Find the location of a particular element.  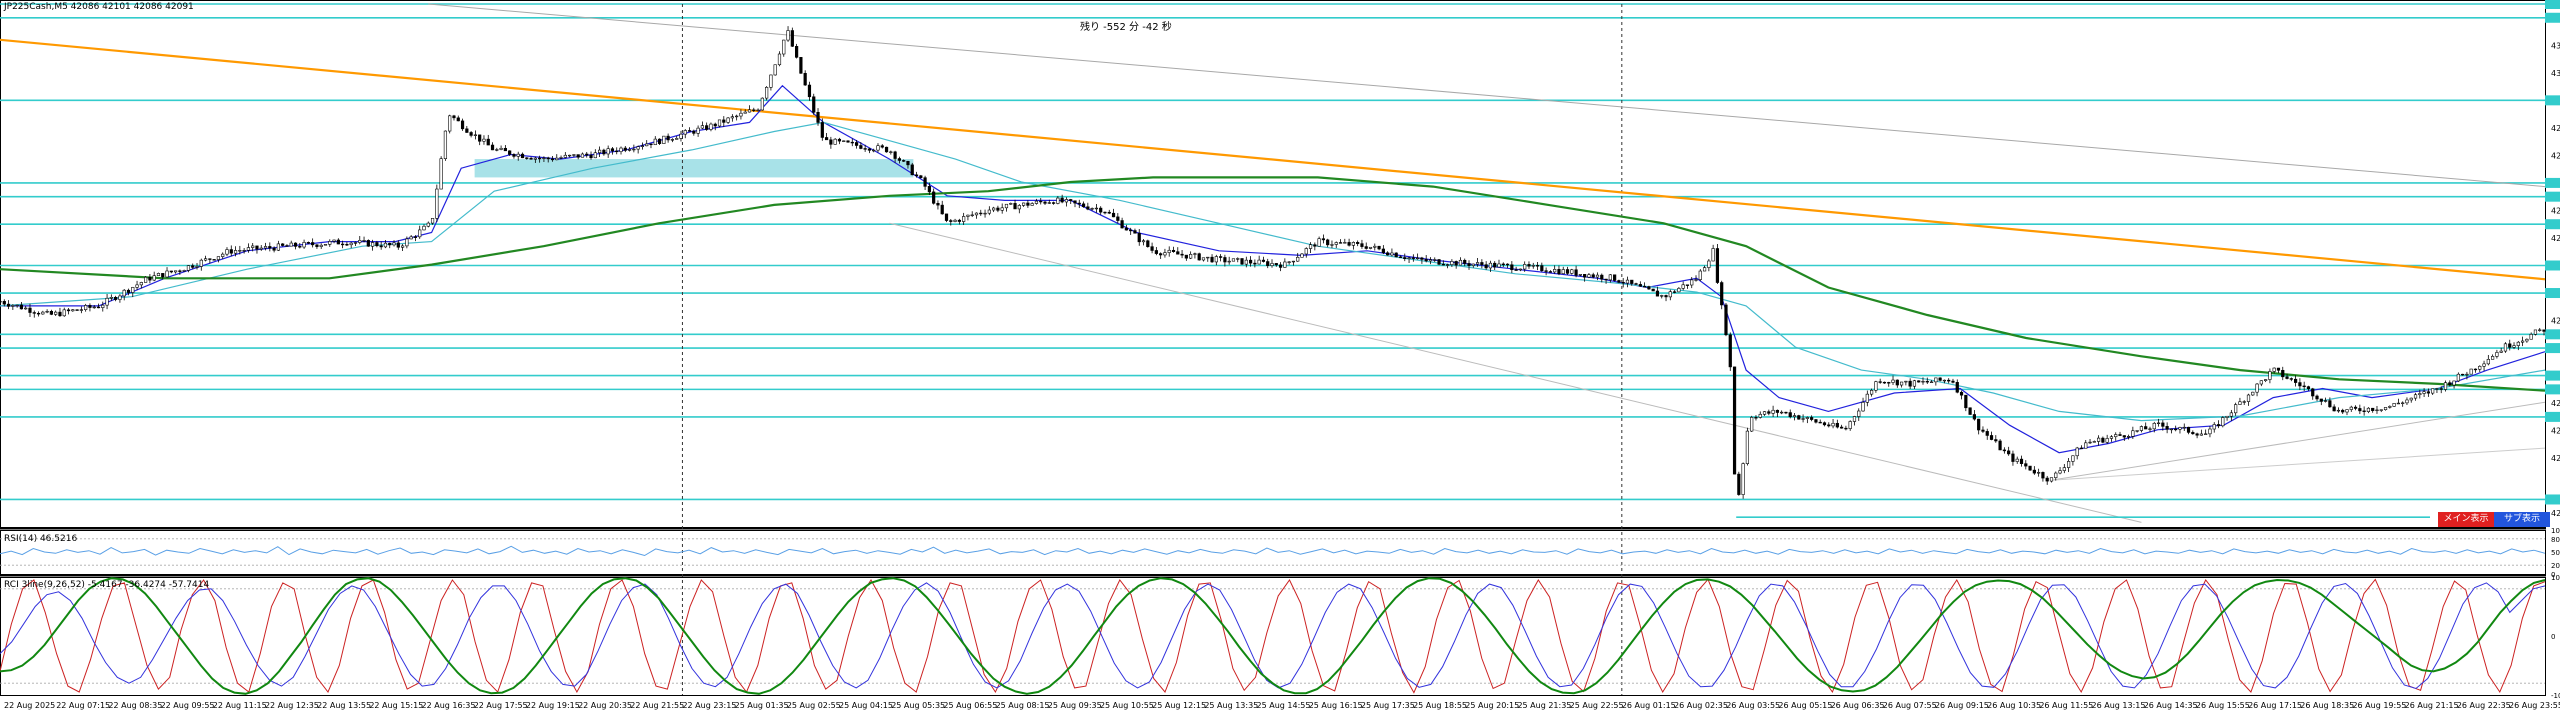

time-axis-label: 26 Aug 18:35 is located at coordinates (2327, 705).